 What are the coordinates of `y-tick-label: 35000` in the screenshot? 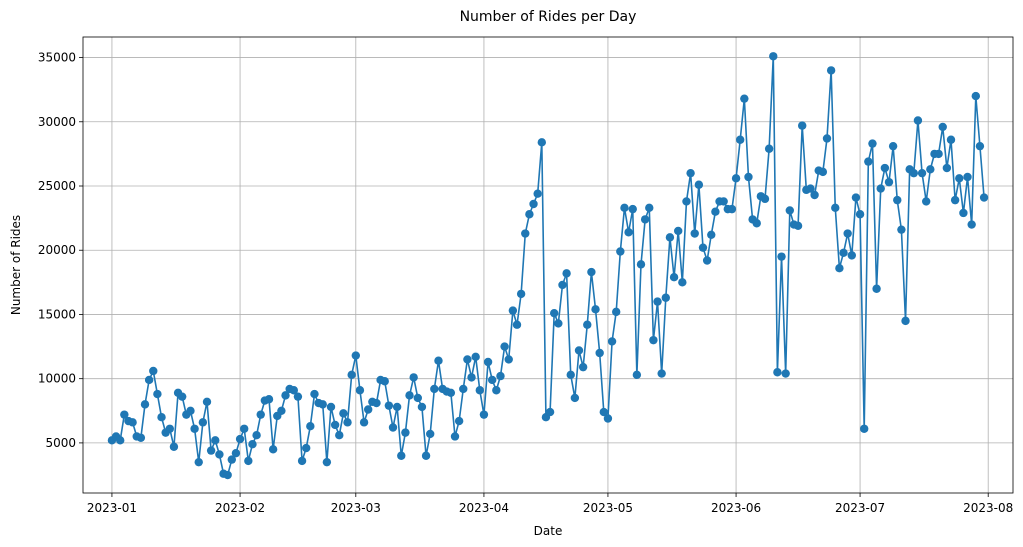 It's located at (57, 58).